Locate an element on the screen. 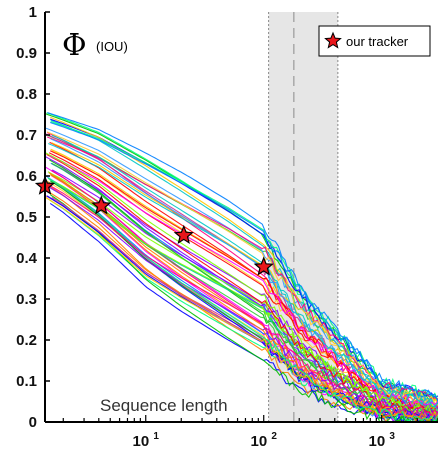  x-axis-label: Sequence length is located at coordinates (164, 405).